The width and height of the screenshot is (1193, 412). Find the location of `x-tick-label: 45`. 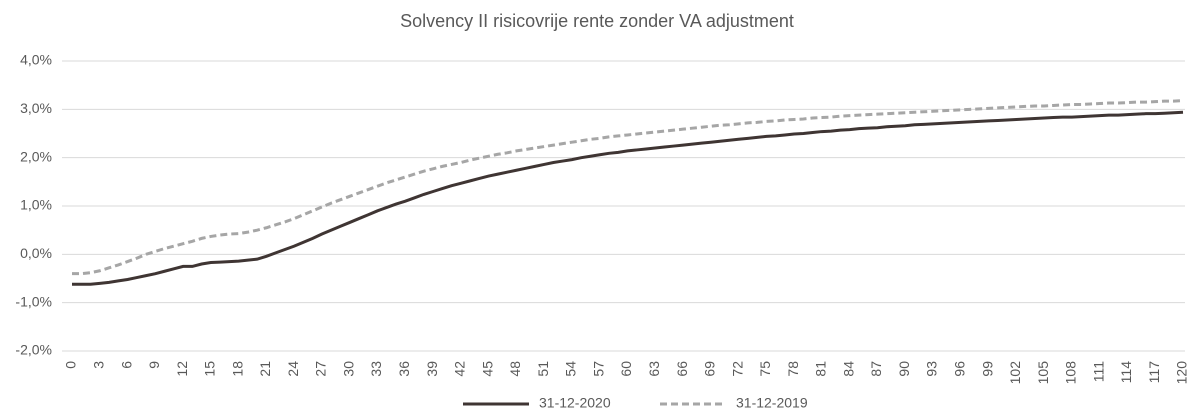

x-tick-label: 45 is located at coordinates (487, 369).